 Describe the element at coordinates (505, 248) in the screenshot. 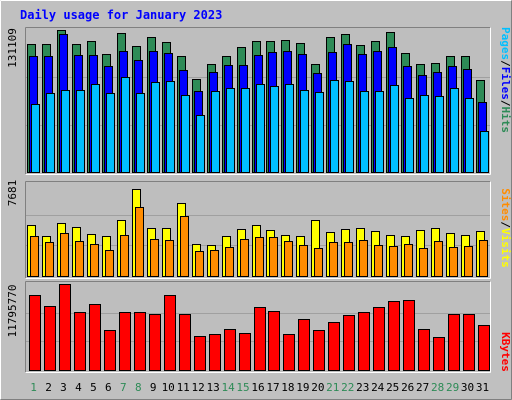

I see `legend-entry: Visits` at that location.